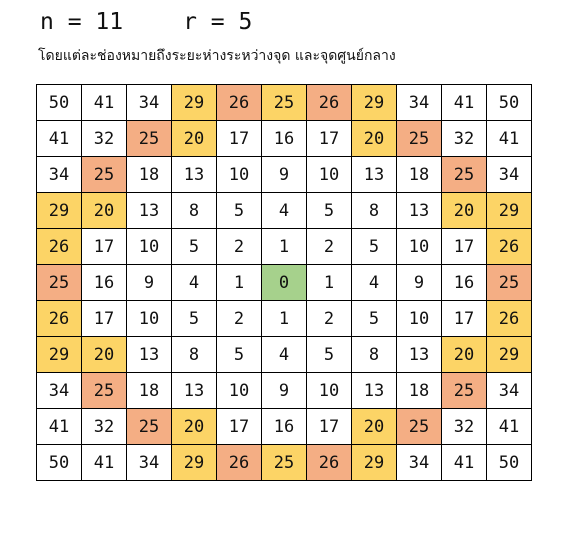  Describe the element at coordinates (284, 102) in the screenshot. I see `grid-row: 50 41 34 29 26 25 26 29 34 41 50` at that location.